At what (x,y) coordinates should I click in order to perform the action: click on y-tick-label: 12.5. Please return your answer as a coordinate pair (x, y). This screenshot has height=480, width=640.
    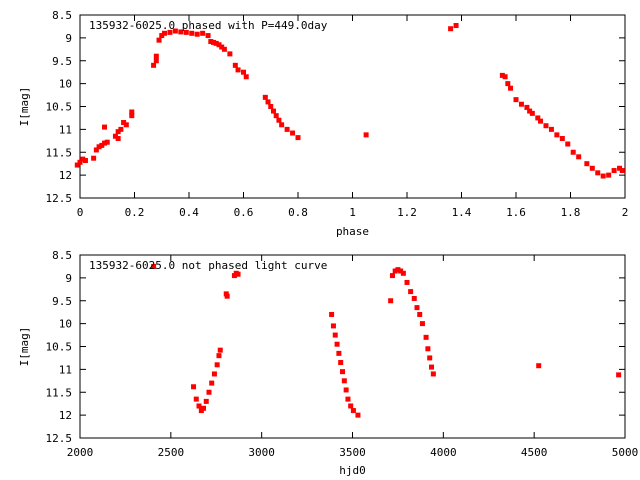
    Looking at the image, I should click on (59, 198).